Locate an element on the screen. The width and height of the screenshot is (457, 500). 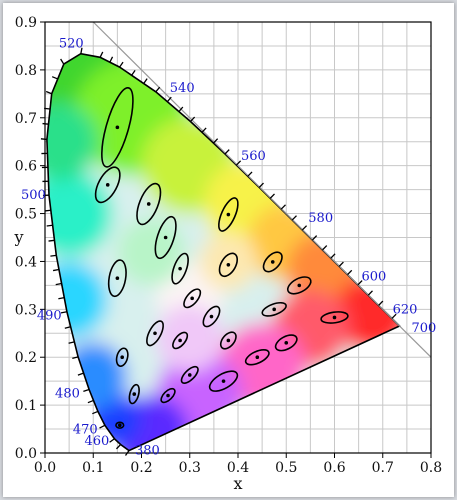
x-tick-label: 0.0 is located at coordinates (45, 468).